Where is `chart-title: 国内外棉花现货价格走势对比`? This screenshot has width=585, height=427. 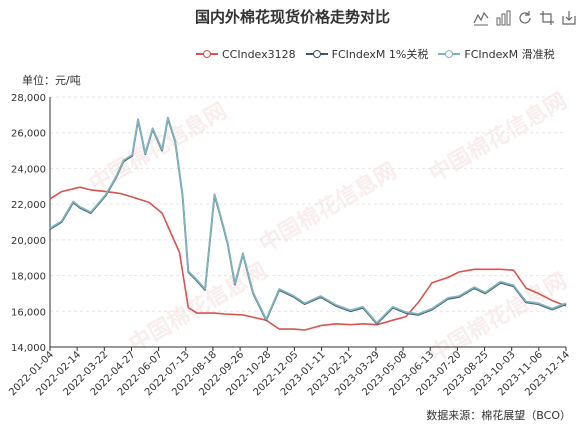
chart-title: 国内外棉花现货价格走势对比 is located at coordinates (292, 17).